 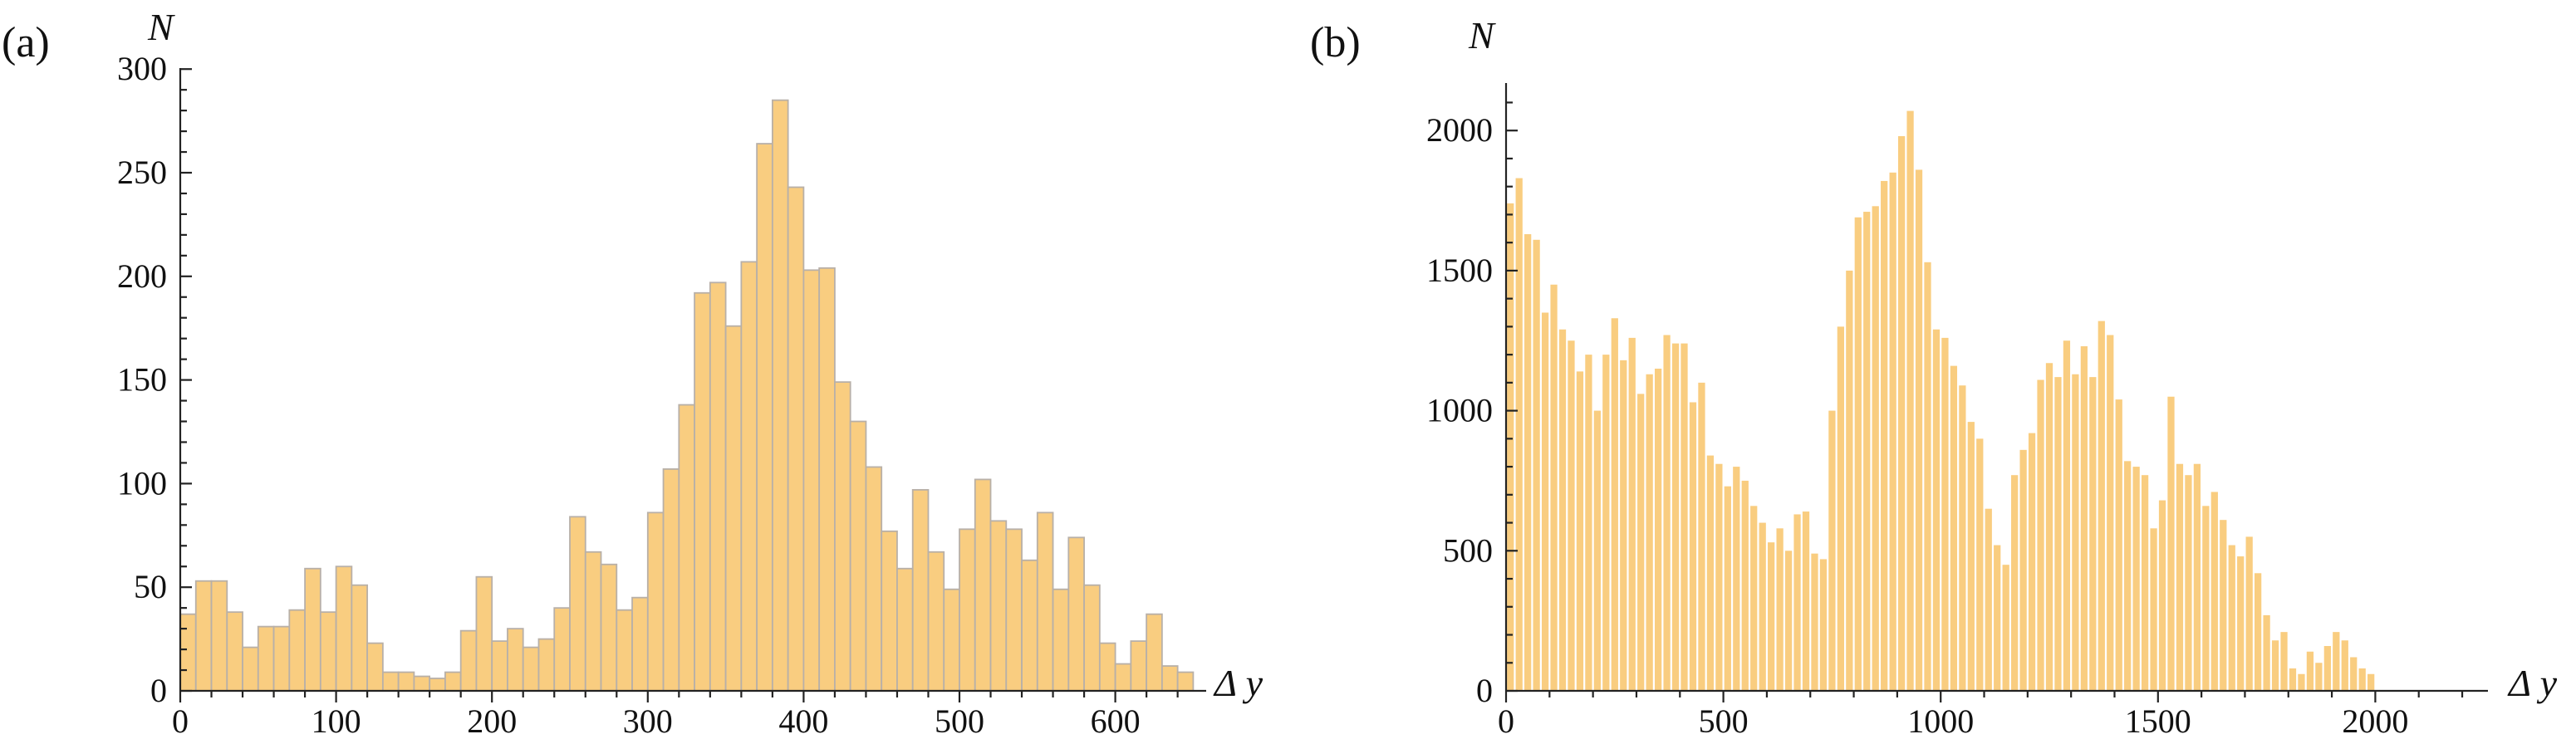 What do you see at coordinates (1459, 270) in the screenshot?
I see `panel-b-y-tick-label: 1500` at bounding box center [1459, 270].